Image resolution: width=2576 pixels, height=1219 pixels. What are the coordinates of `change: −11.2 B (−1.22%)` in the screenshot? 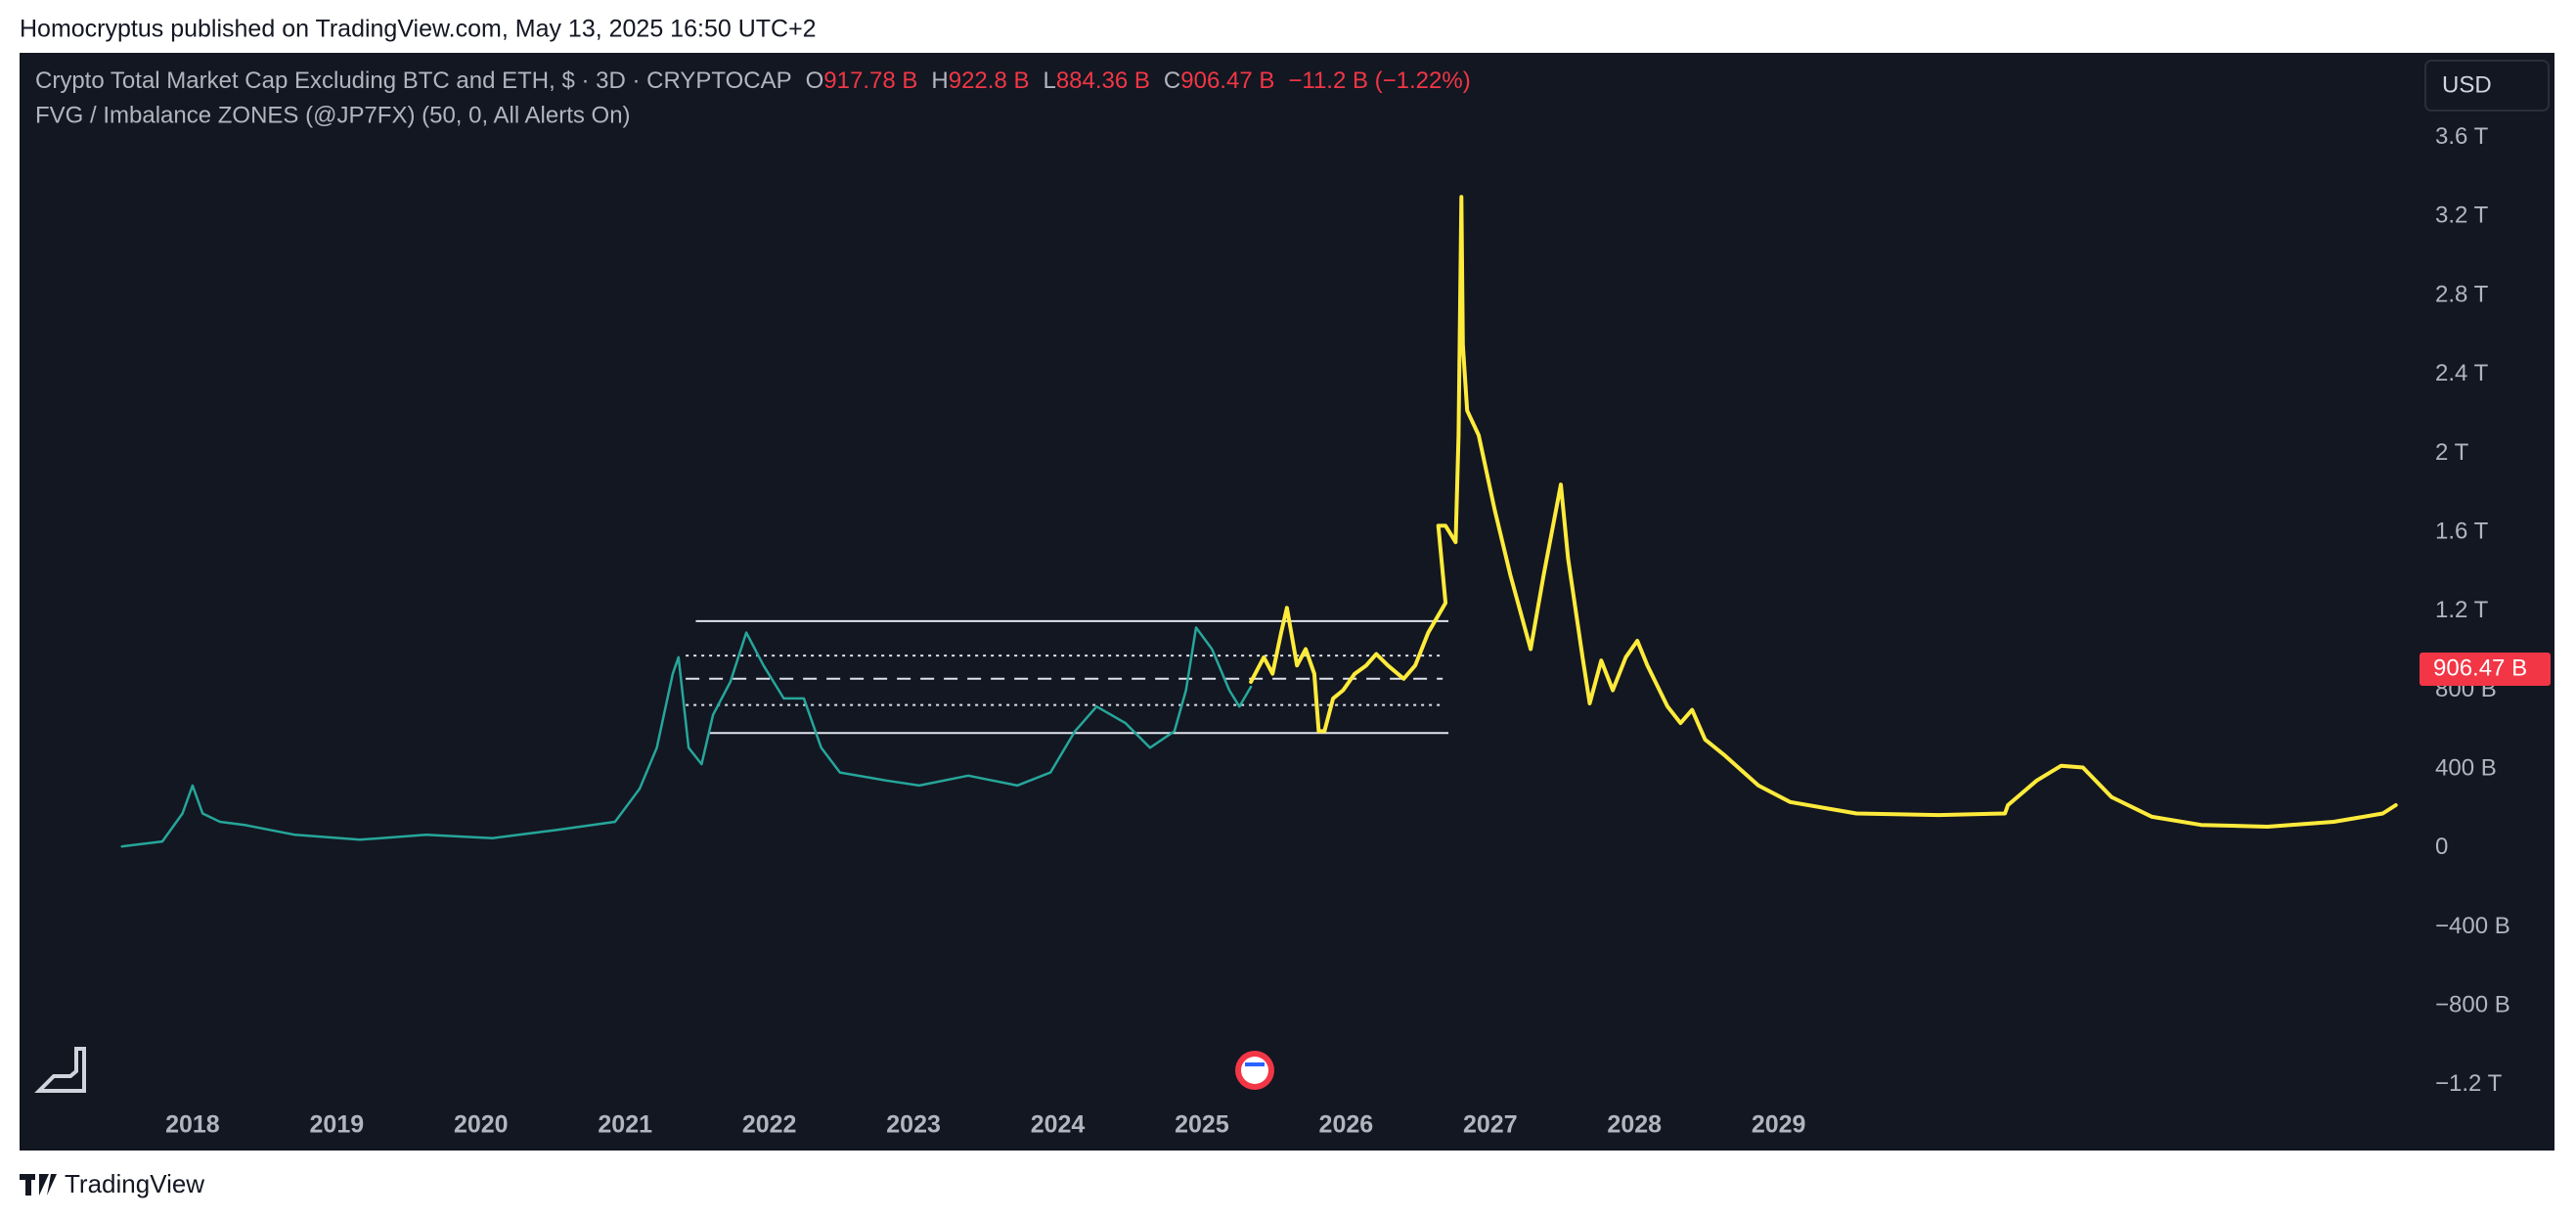 It's located at (1379, 81).